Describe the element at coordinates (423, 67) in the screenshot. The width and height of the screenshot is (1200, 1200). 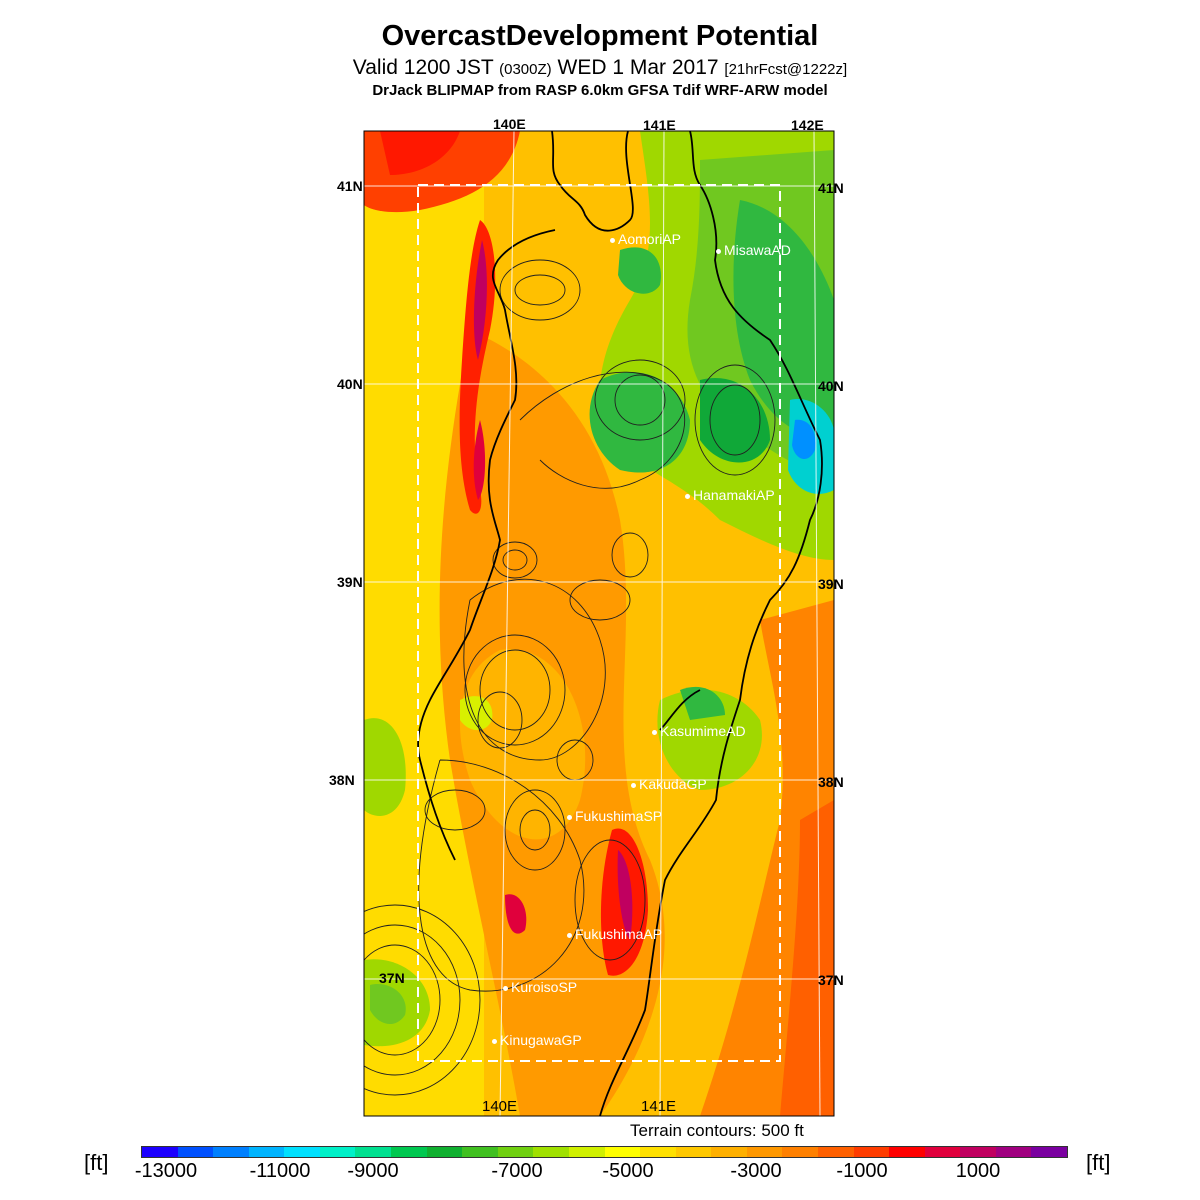
I see `valid-main: Valid 1200 JST` at that location.